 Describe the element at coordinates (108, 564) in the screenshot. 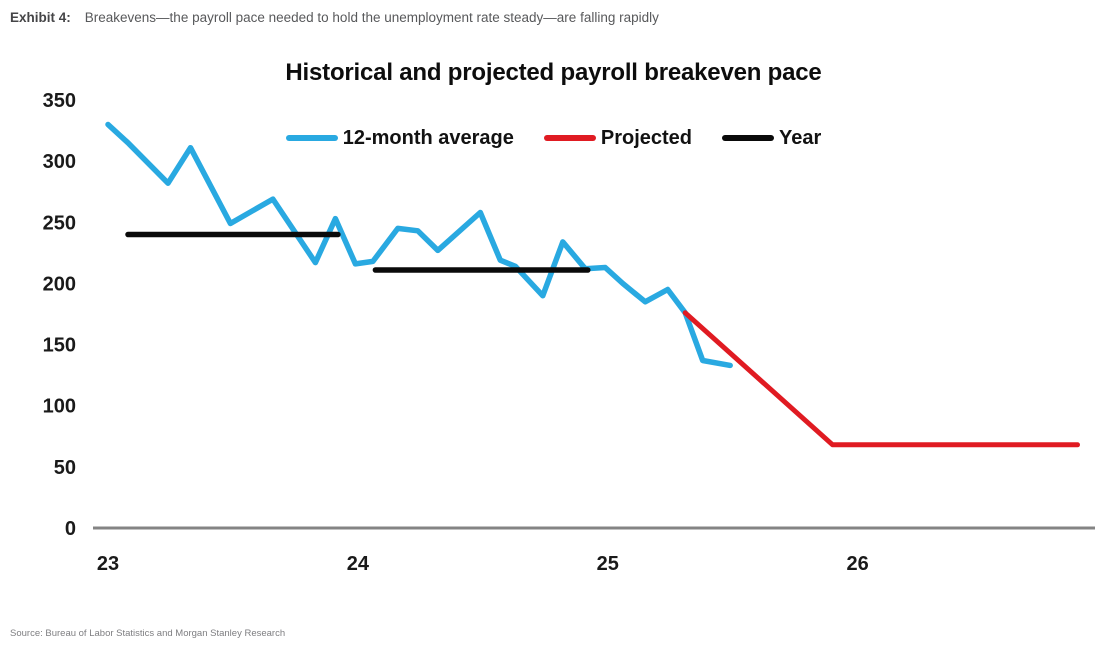

I see `x-tick-label-23: 23` at that location.